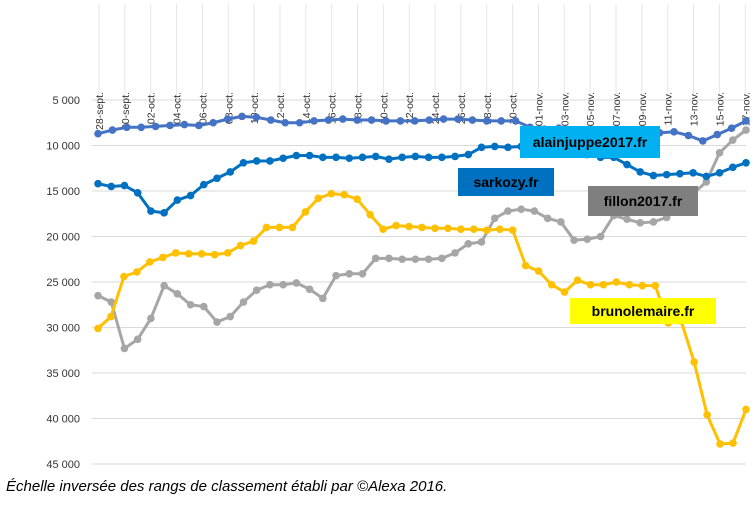  Describe the element at coordinates (333, 108) in the screenshot. I see `x-tick-label: 16-oct.` at that location.